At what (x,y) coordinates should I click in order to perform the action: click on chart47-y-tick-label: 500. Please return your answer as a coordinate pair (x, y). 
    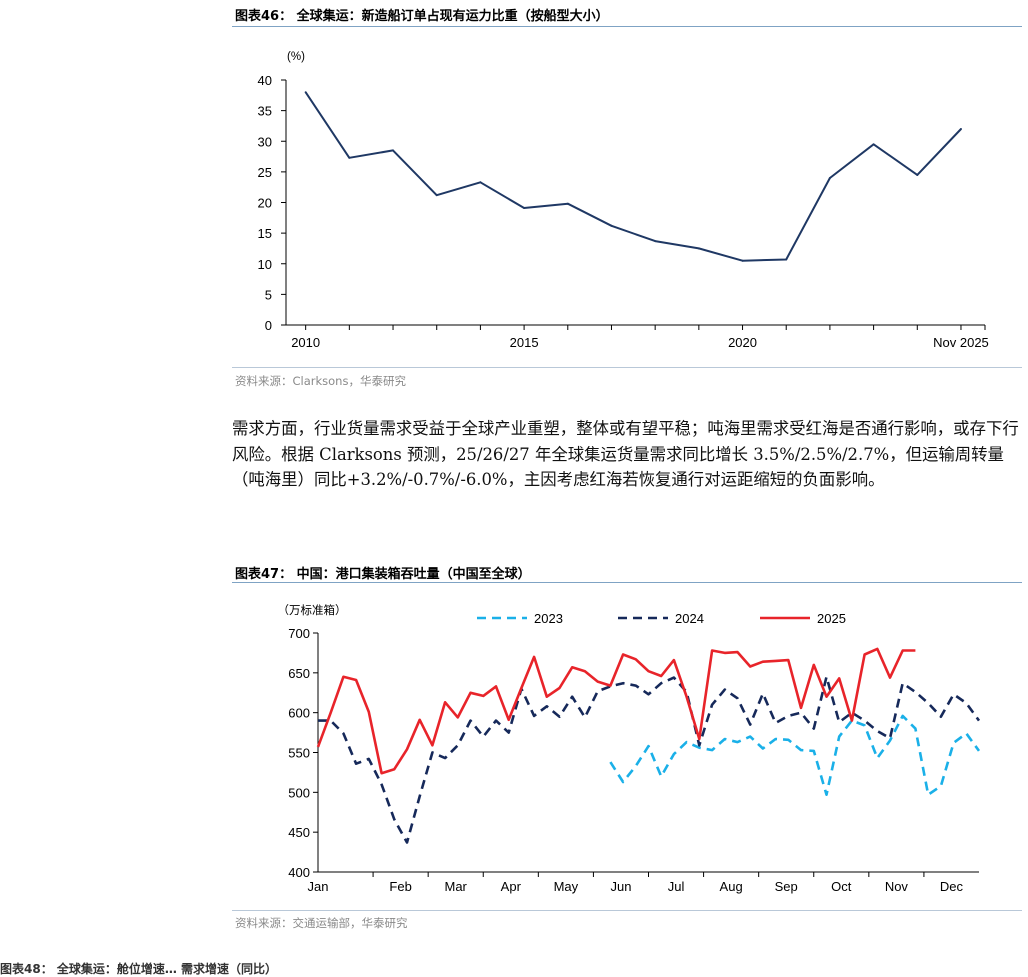
    Looking at the image, I should click on (299, 792).